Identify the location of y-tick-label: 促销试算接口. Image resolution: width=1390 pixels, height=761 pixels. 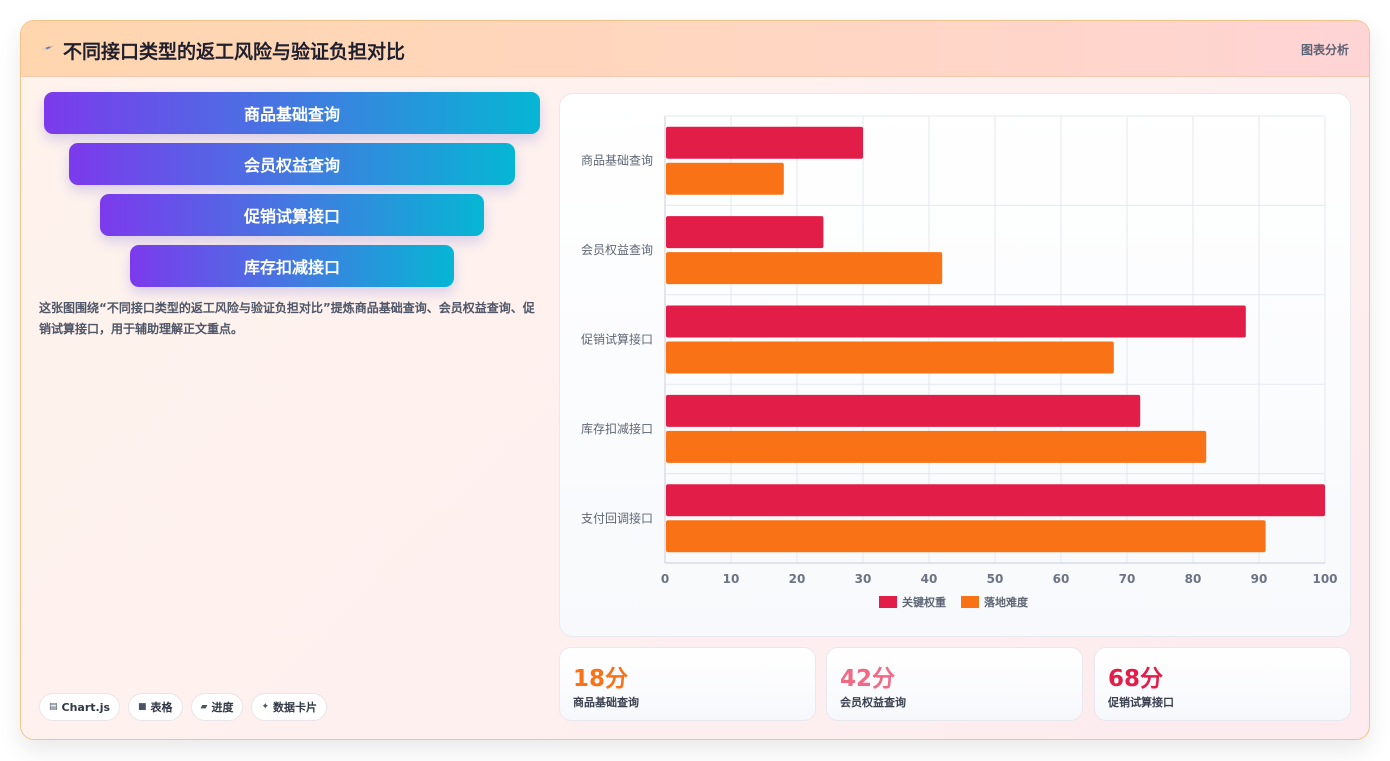
(617, 339).